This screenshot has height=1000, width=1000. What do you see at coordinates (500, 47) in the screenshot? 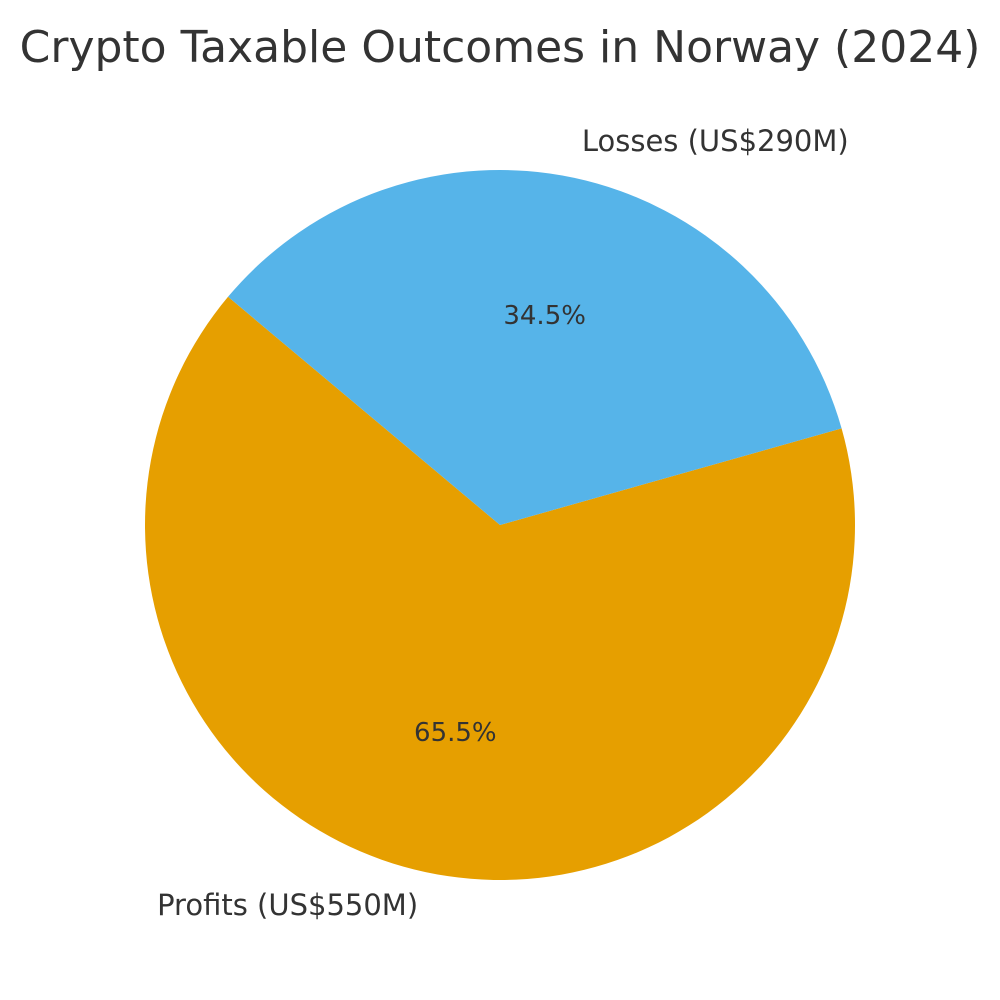
I see `chart-title: Crypto Taxable Outcomes in Norway (2024)` at bounding box center [500, 47].